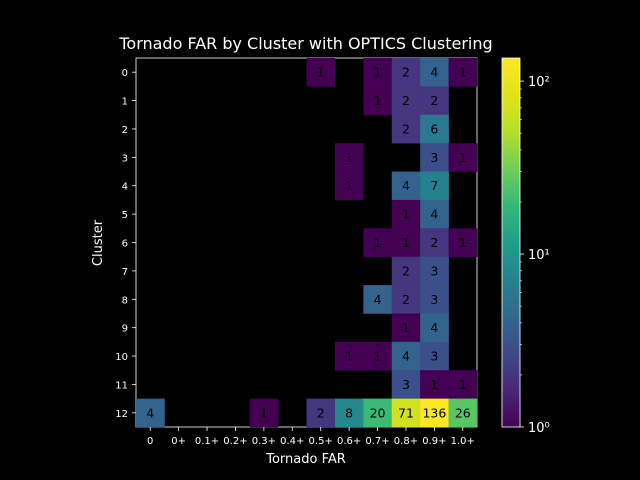  Describe the element at coordinates (98, 242) in the screenshot. I see `y-axis-label: Cluster` at that location.